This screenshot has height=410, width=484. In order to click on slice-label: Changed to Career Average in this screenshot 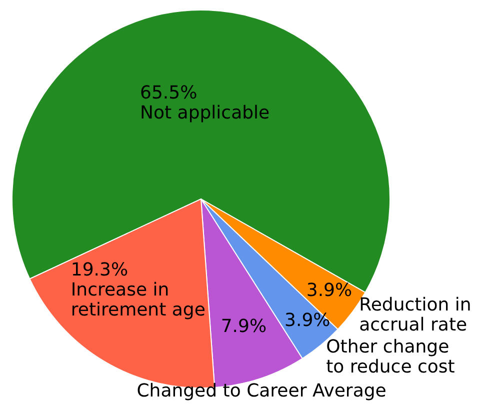, I will do `click(261, 391)`.